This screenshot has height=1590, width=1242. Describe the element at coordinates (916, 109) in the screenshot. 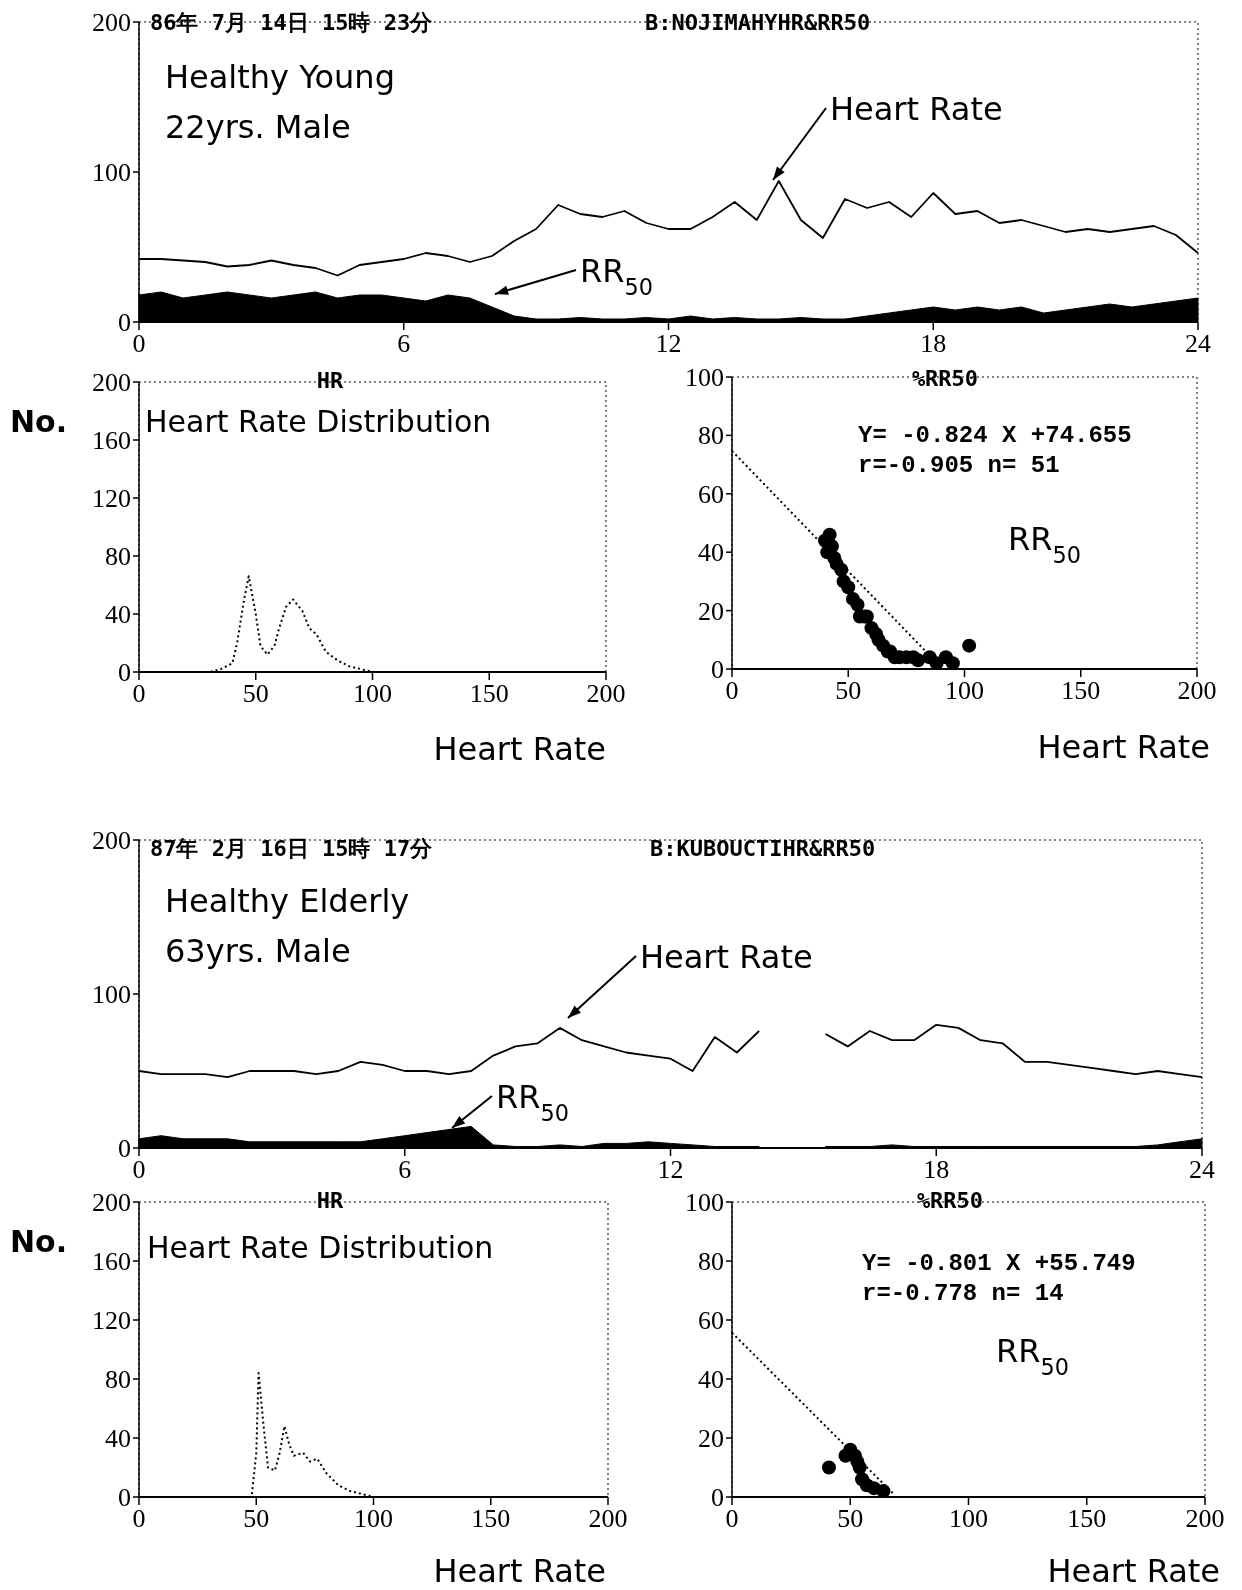

I see `text: Heart Rate` at that location.